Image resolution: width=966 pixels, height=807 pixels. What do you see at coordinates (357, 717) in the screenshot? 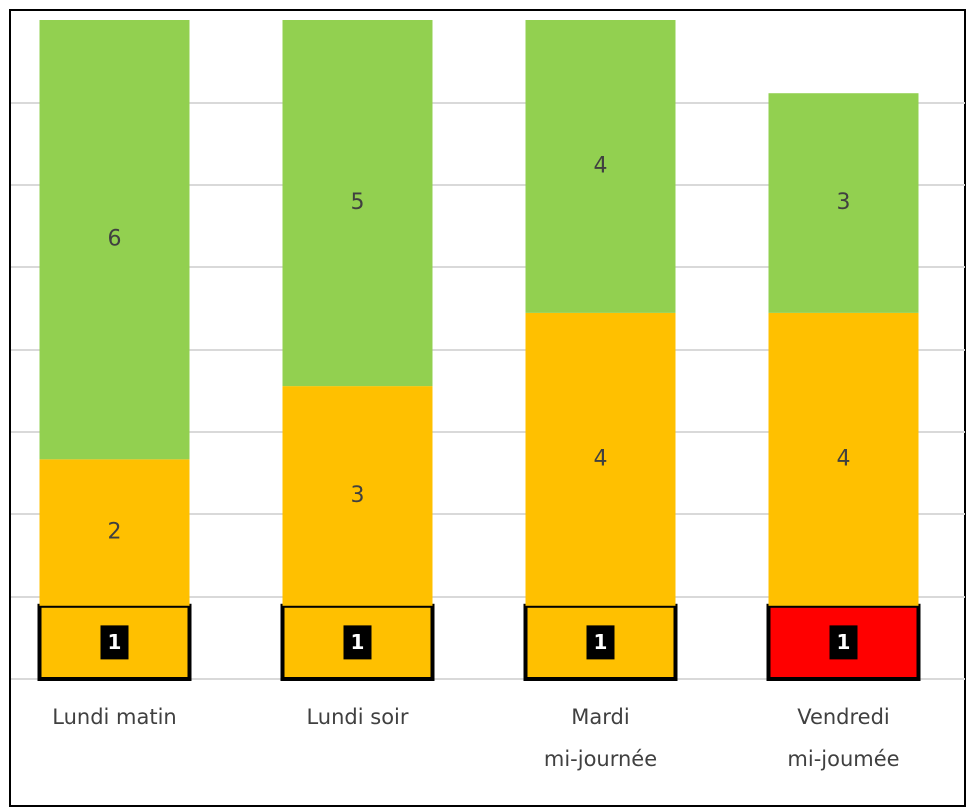
I see `x-tick-label: Lundi soir` at bounding box center [357, 717].